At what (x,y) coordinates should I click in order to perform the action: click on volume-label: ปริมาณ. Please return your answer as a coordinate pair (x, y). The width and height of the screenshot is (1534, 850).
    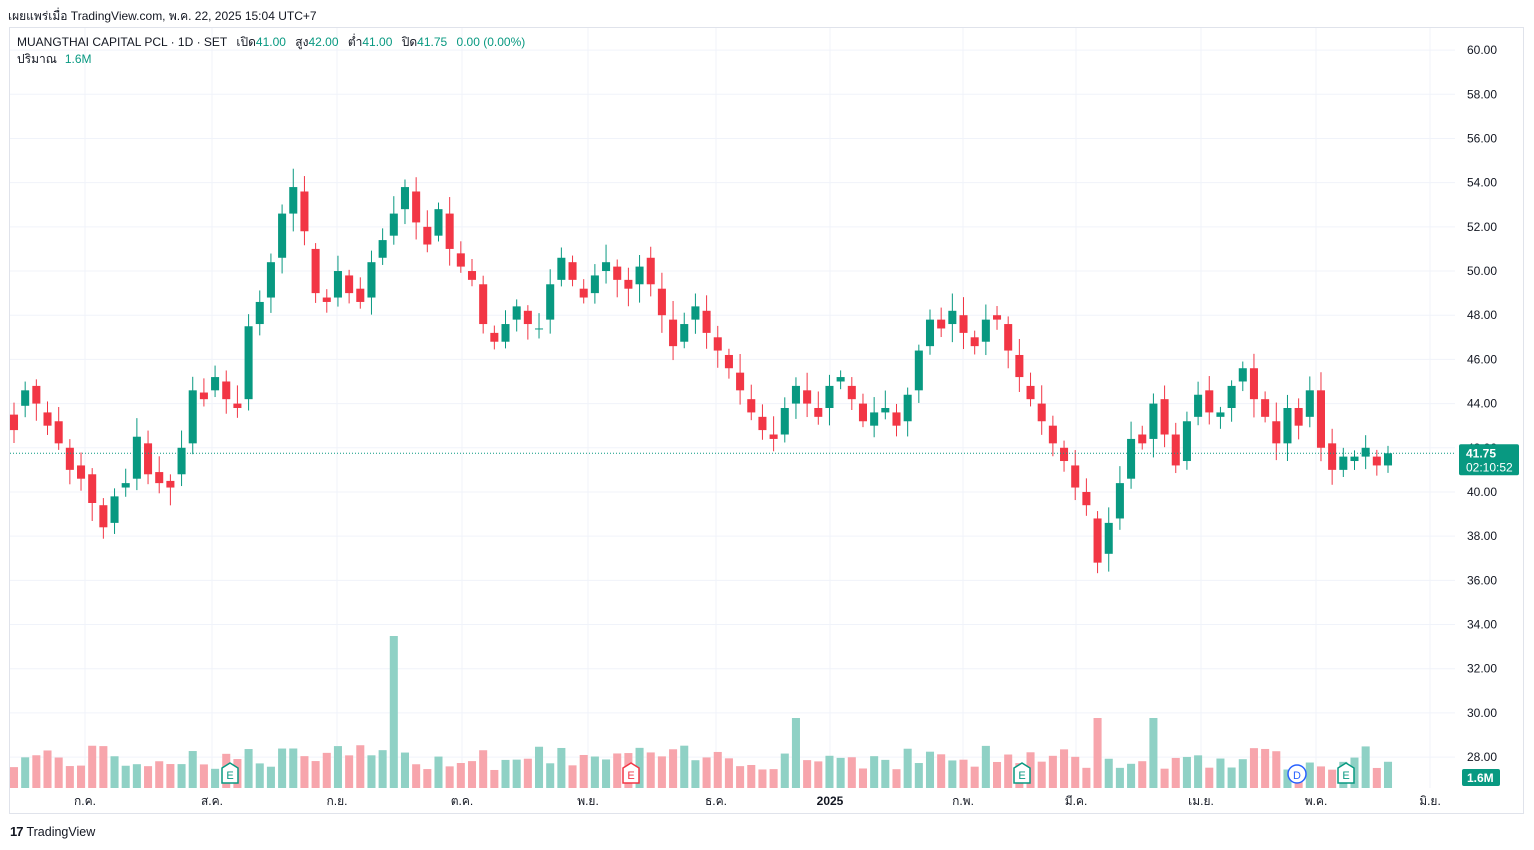
    Looking at the image, I should click on (37, 59).